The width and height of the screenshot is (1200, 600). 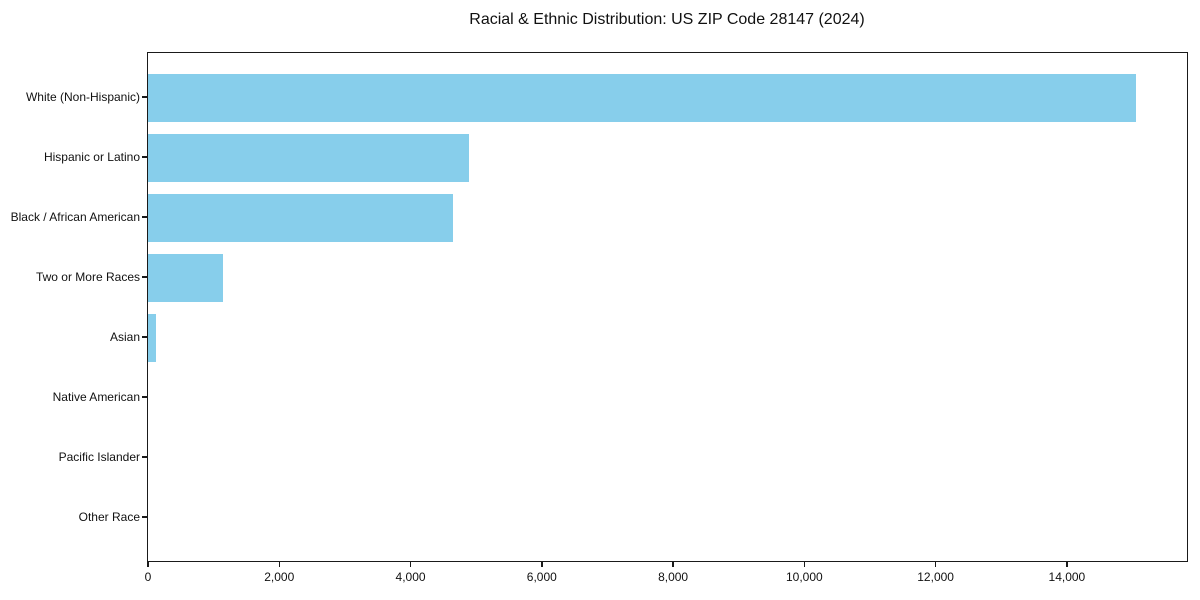 I want to click on y-tick-label: Black / African American, so click(x=75, y=216).